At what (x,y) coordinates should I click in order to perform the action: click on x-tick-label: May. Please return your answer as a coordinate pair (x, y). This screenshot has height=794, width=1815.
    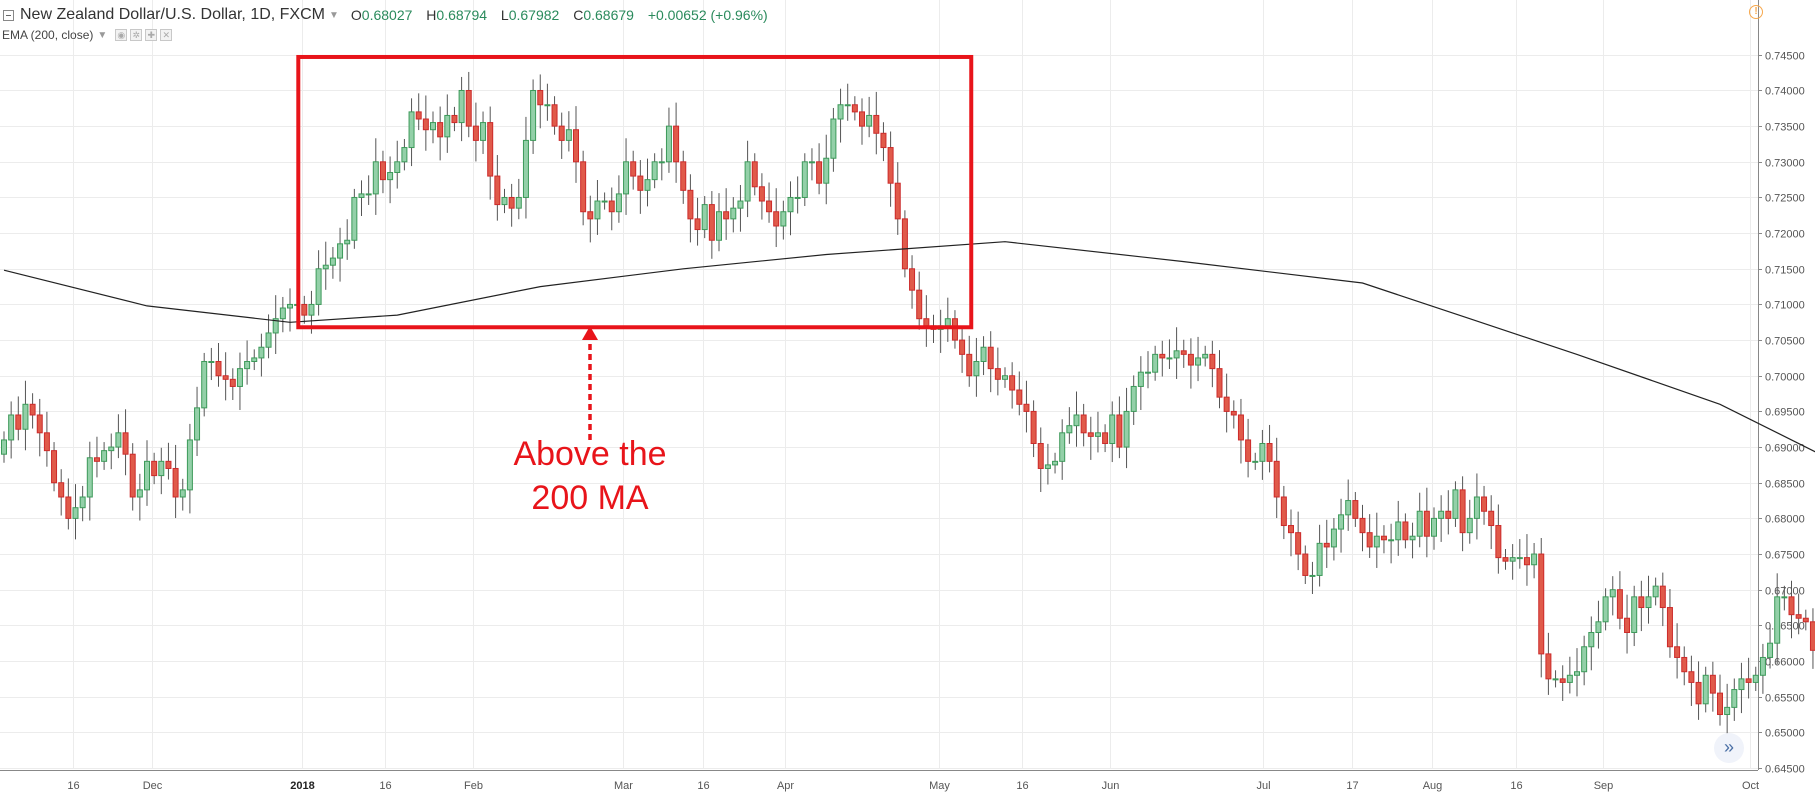
    Looking at the image, I should click on (939, 786).